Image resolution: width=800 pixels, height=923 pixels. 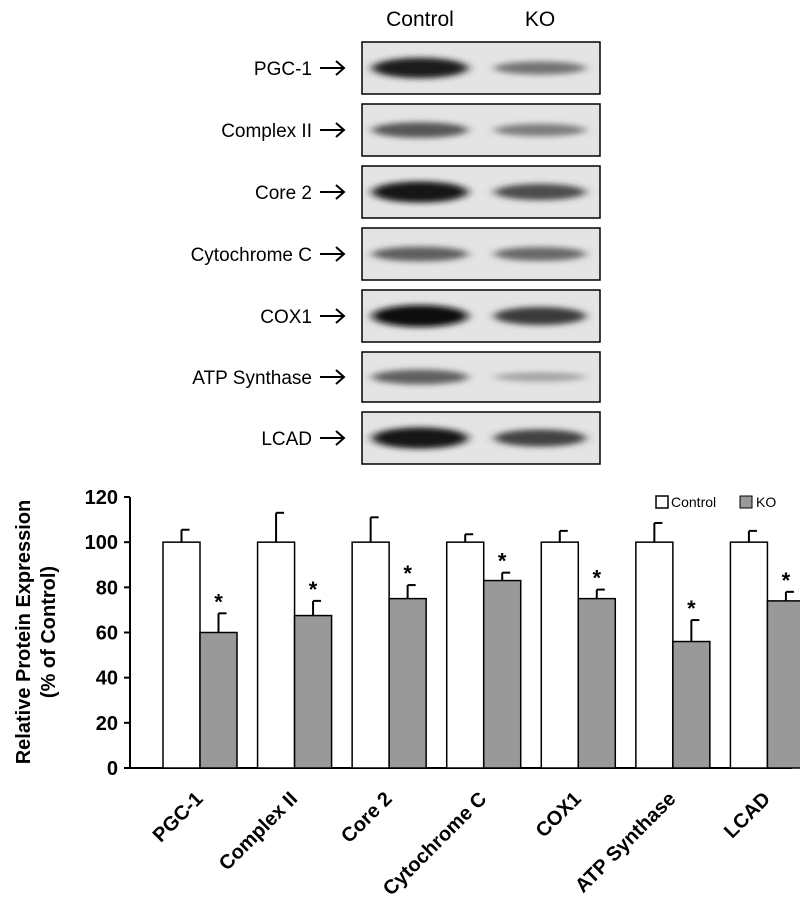 What do you see at coordinates (49, 632) in the screenshot?
I see `y-axis-title-line2: (% of Control)` at bounding box center [49, 632].